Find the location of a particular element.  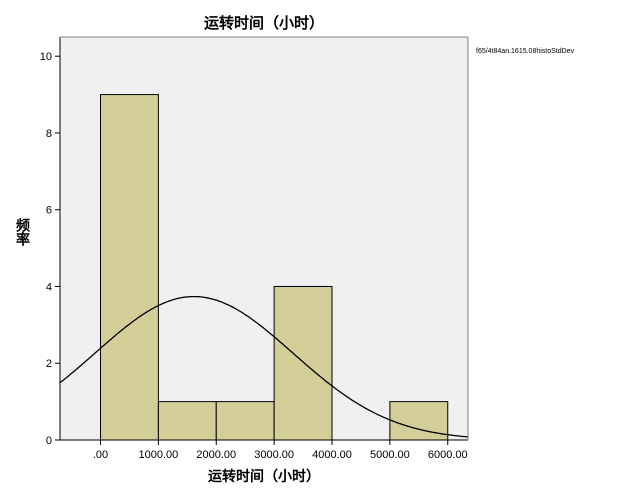

x-axis-label: 运转时间（小时） is located at coordinates (264, 476).